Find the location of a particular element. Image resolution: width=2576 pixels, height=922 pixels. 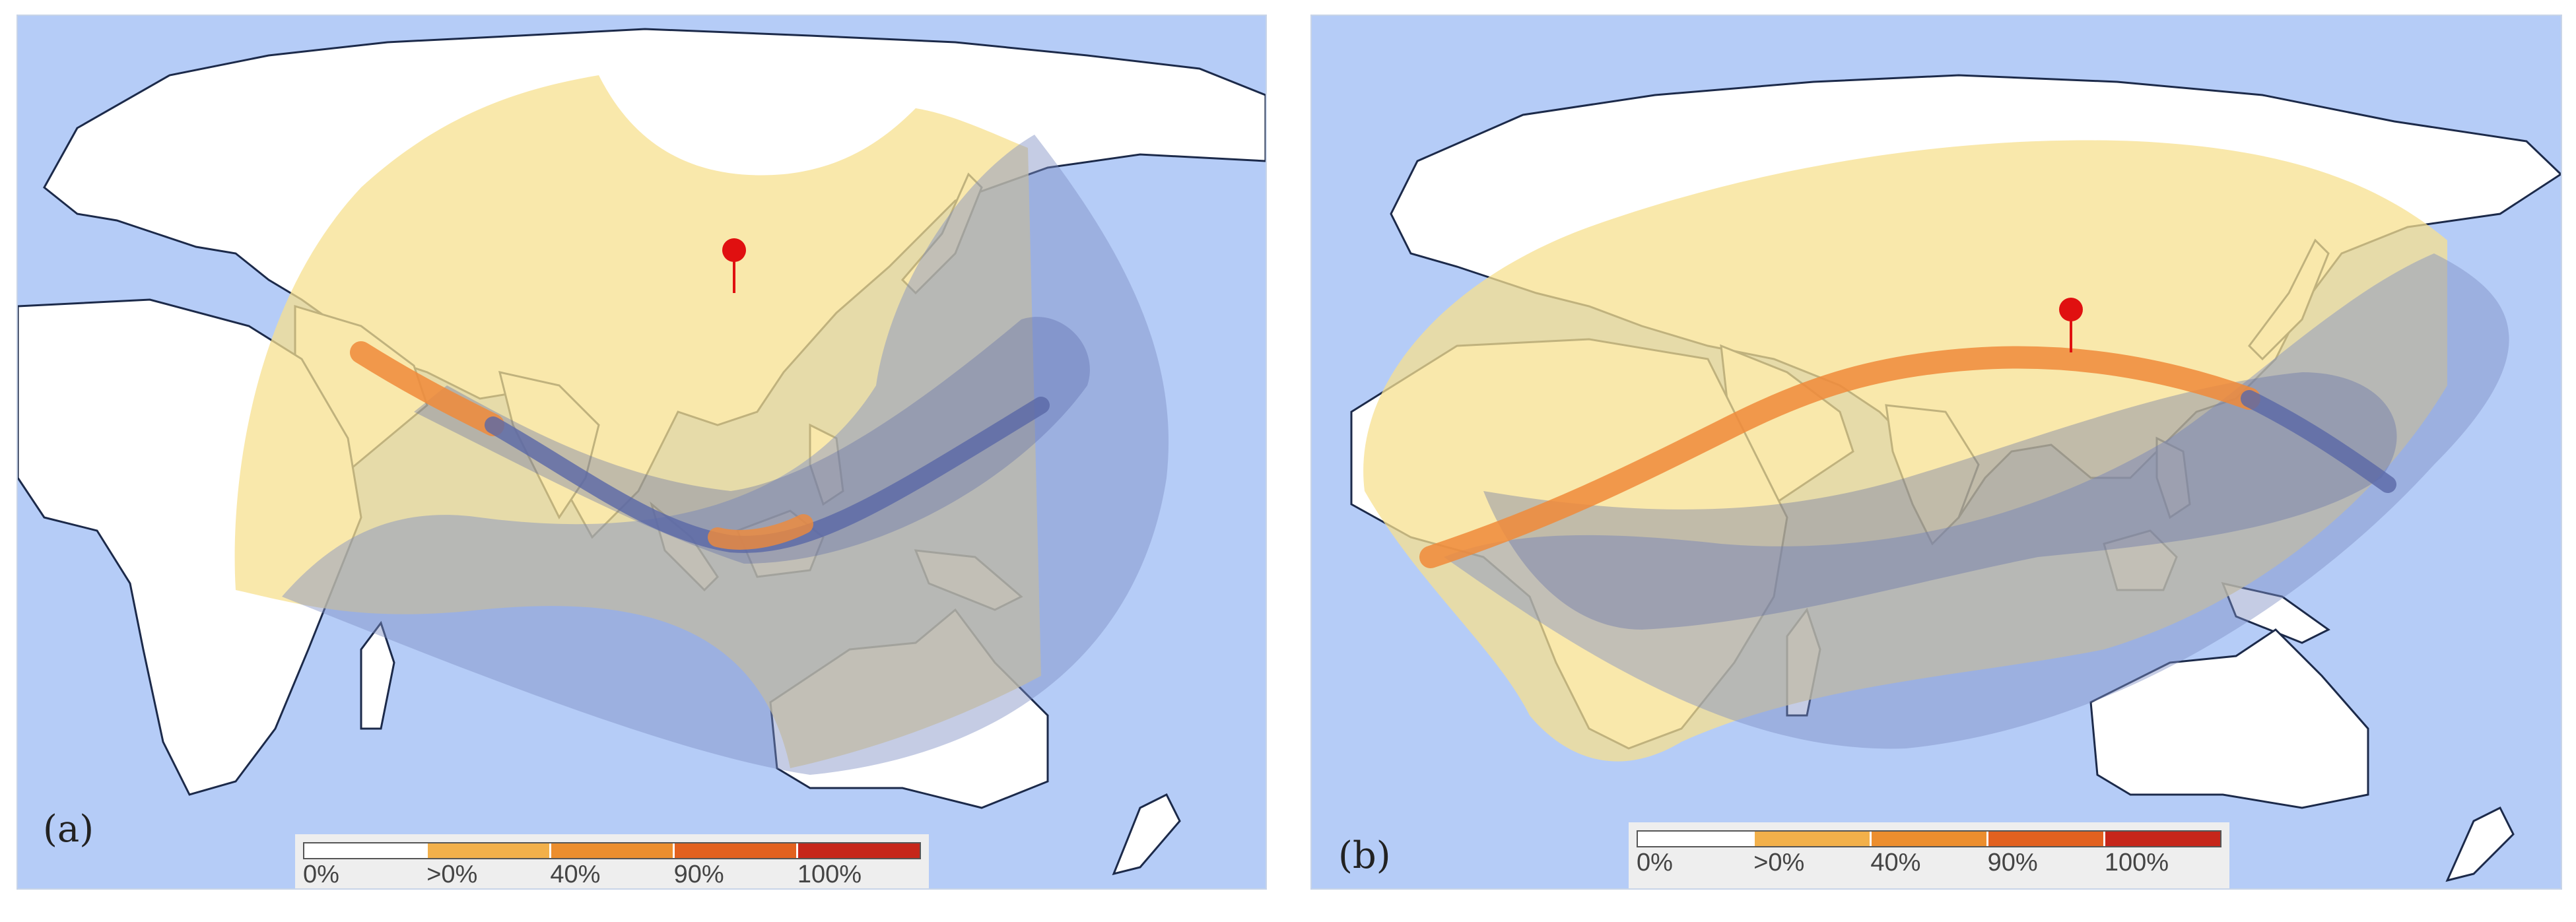

panel-label-b: (b) is located at coordinates (1365, 855).